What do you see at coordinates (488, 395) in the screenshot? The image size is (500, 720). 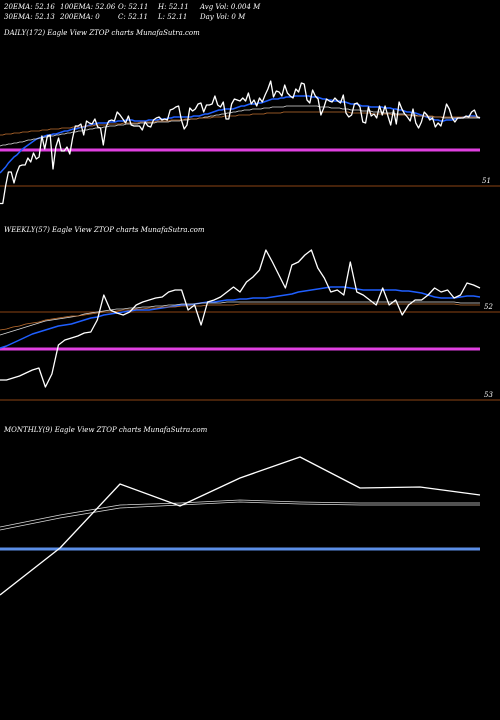 I see `weekly-axis-label-bottom: 53` at bounding box center [488, 395].